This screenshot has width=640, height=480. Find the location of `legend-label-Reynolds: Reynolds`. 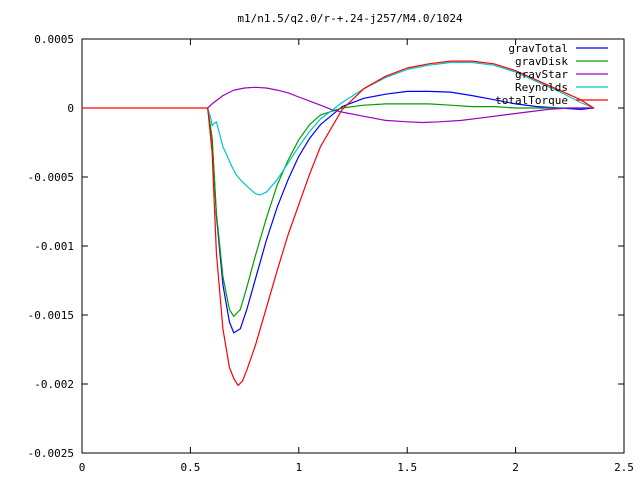

legend-label-Reynolds: Reynolds is located at coordinates (541, 87).